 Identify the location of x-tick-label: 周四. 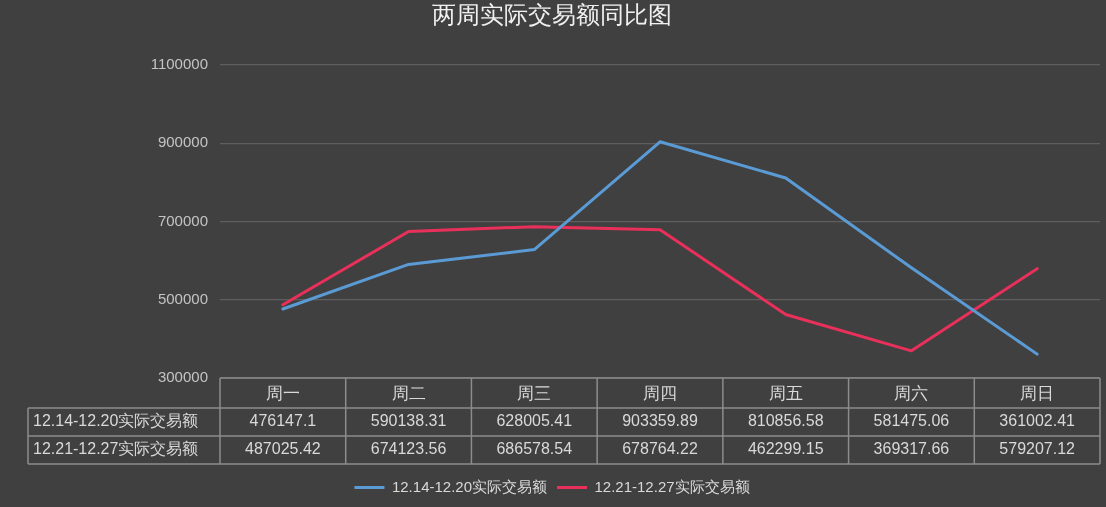
(660, 393).